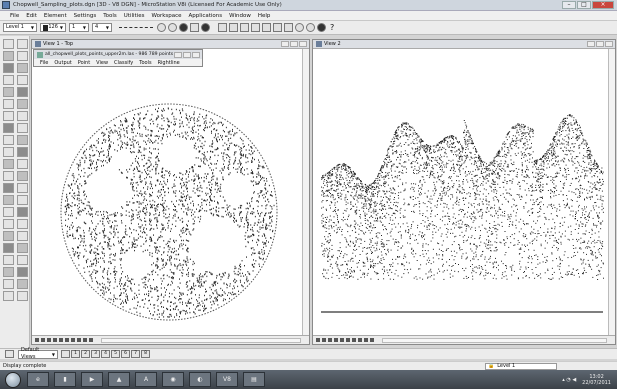 The height and width of the screenshot is (389, 617). What do you see at coordinates (85, 15) in the screenshot?
I see `menu-settings: Settings` at bounding box center [85, 15].